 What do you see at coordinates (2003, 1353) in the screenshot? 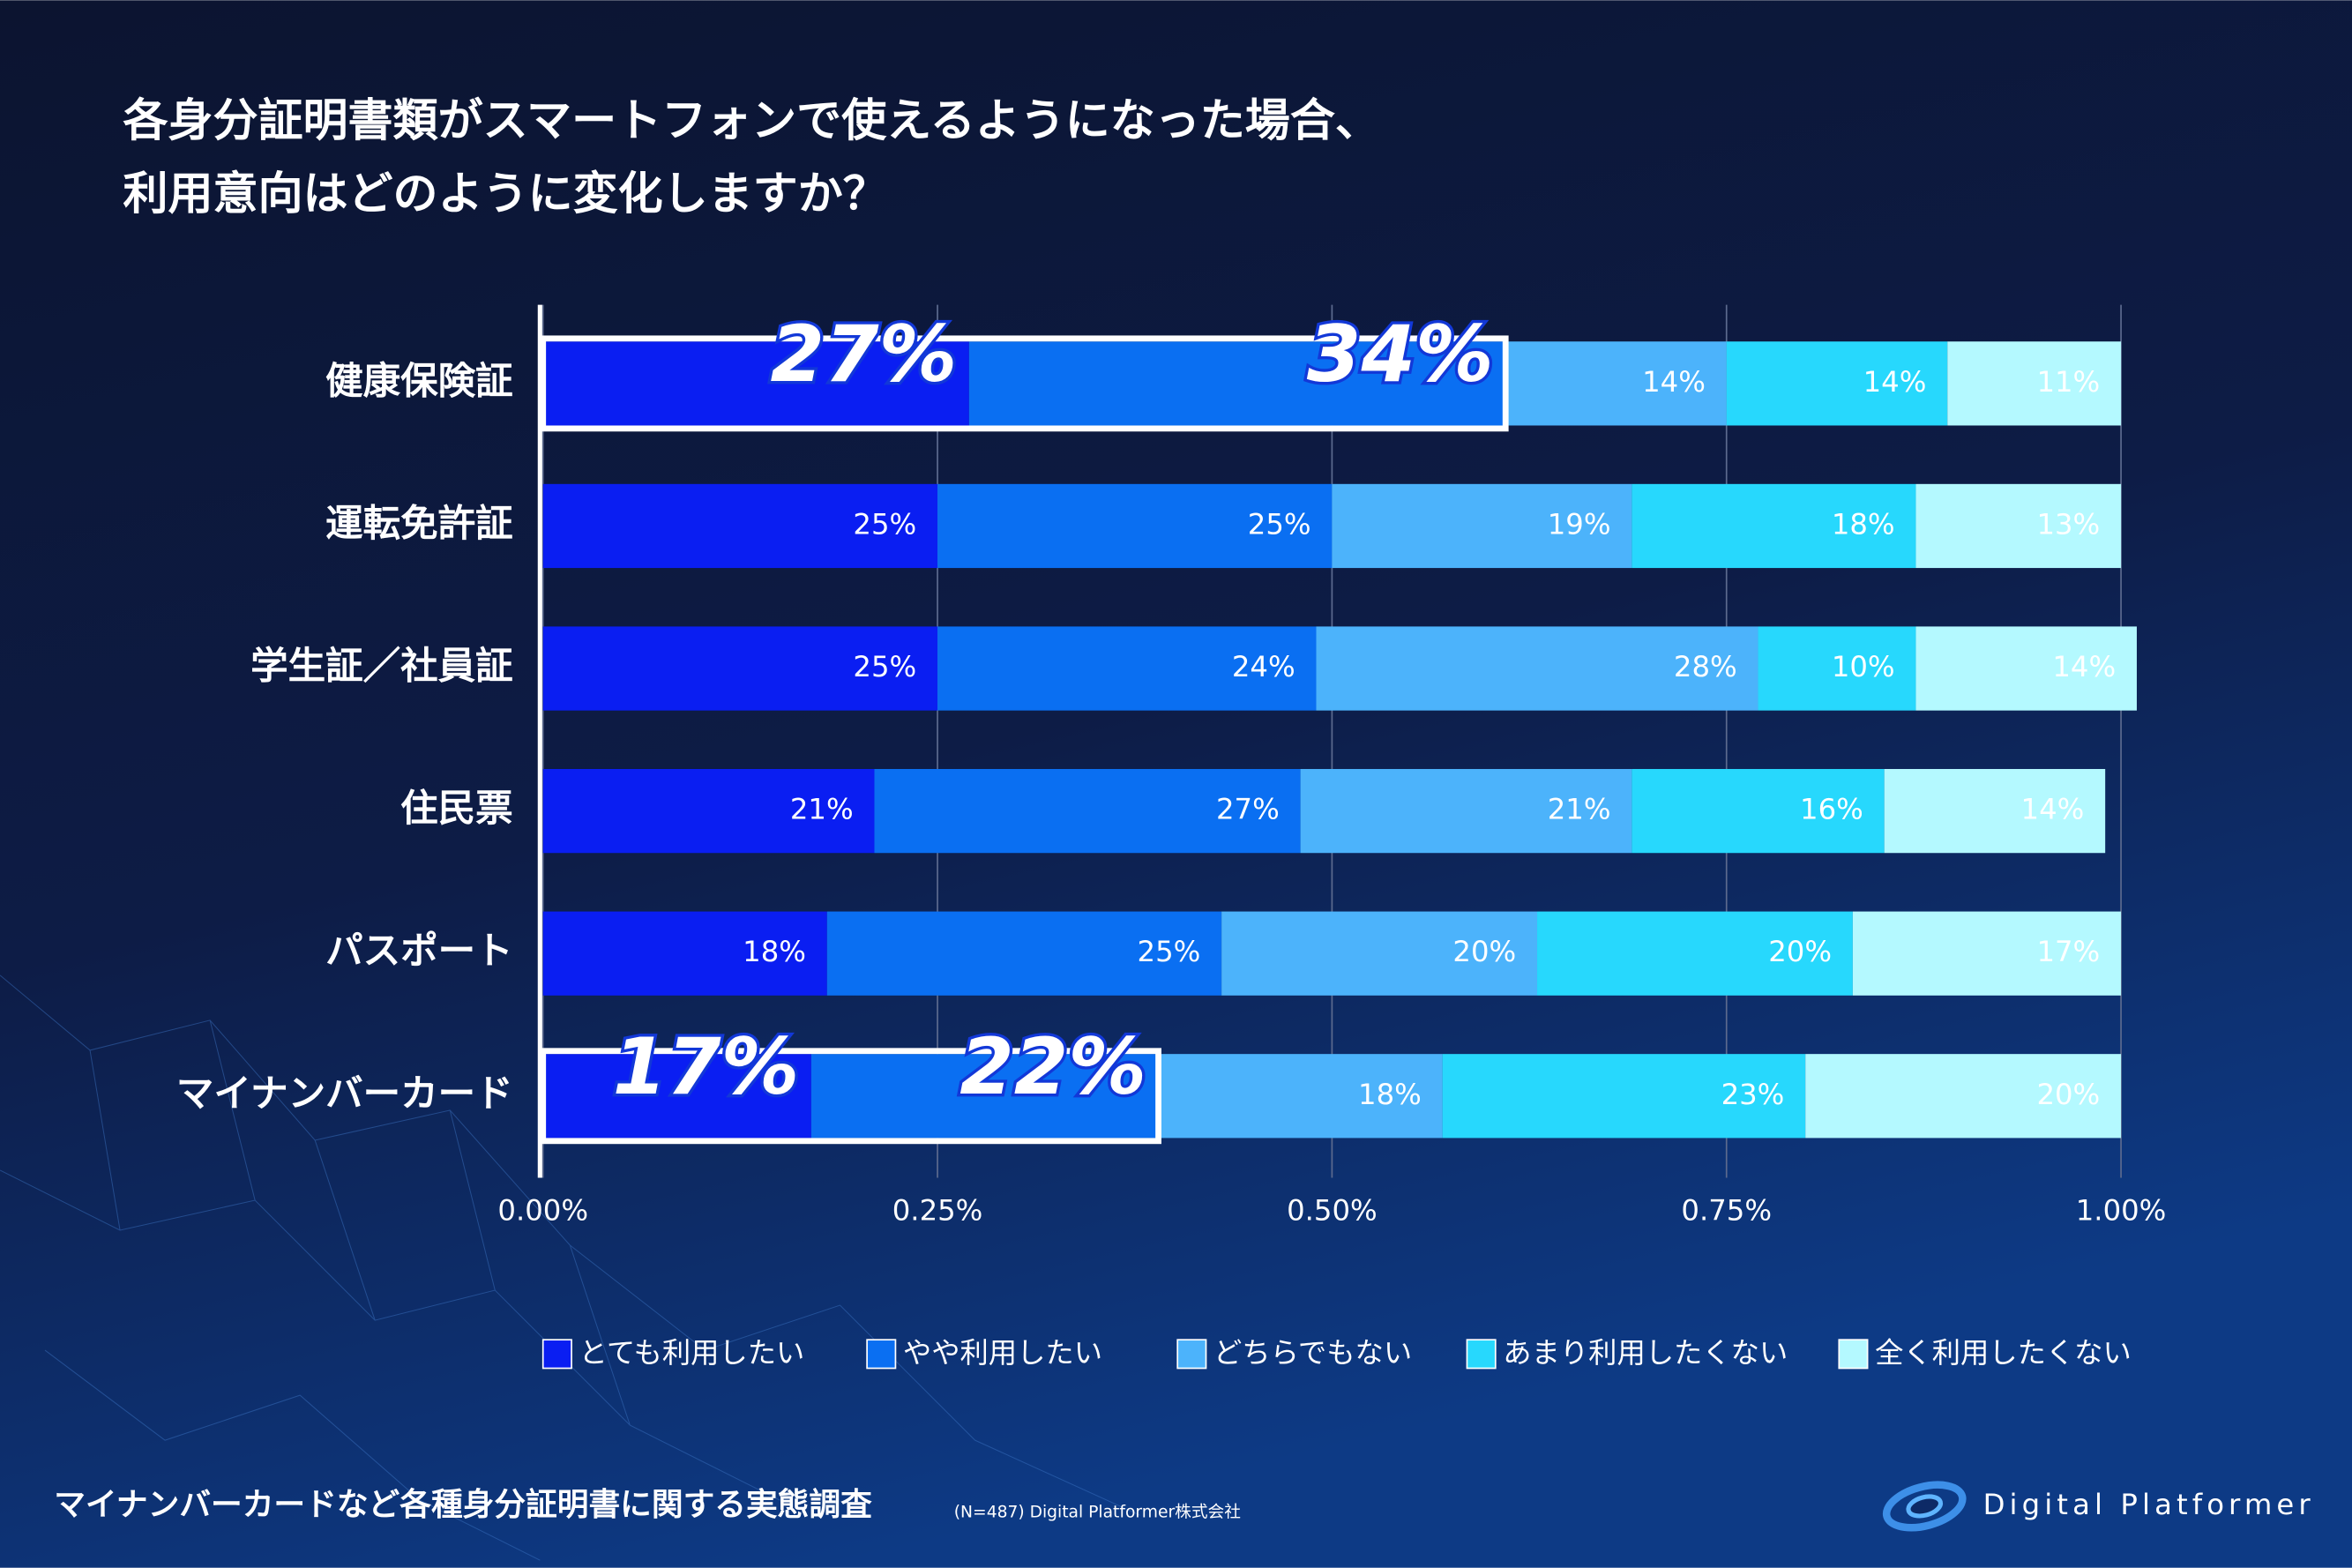
I see `legend-label: 全く利用したくない` at bounding box center [2003, 1353].